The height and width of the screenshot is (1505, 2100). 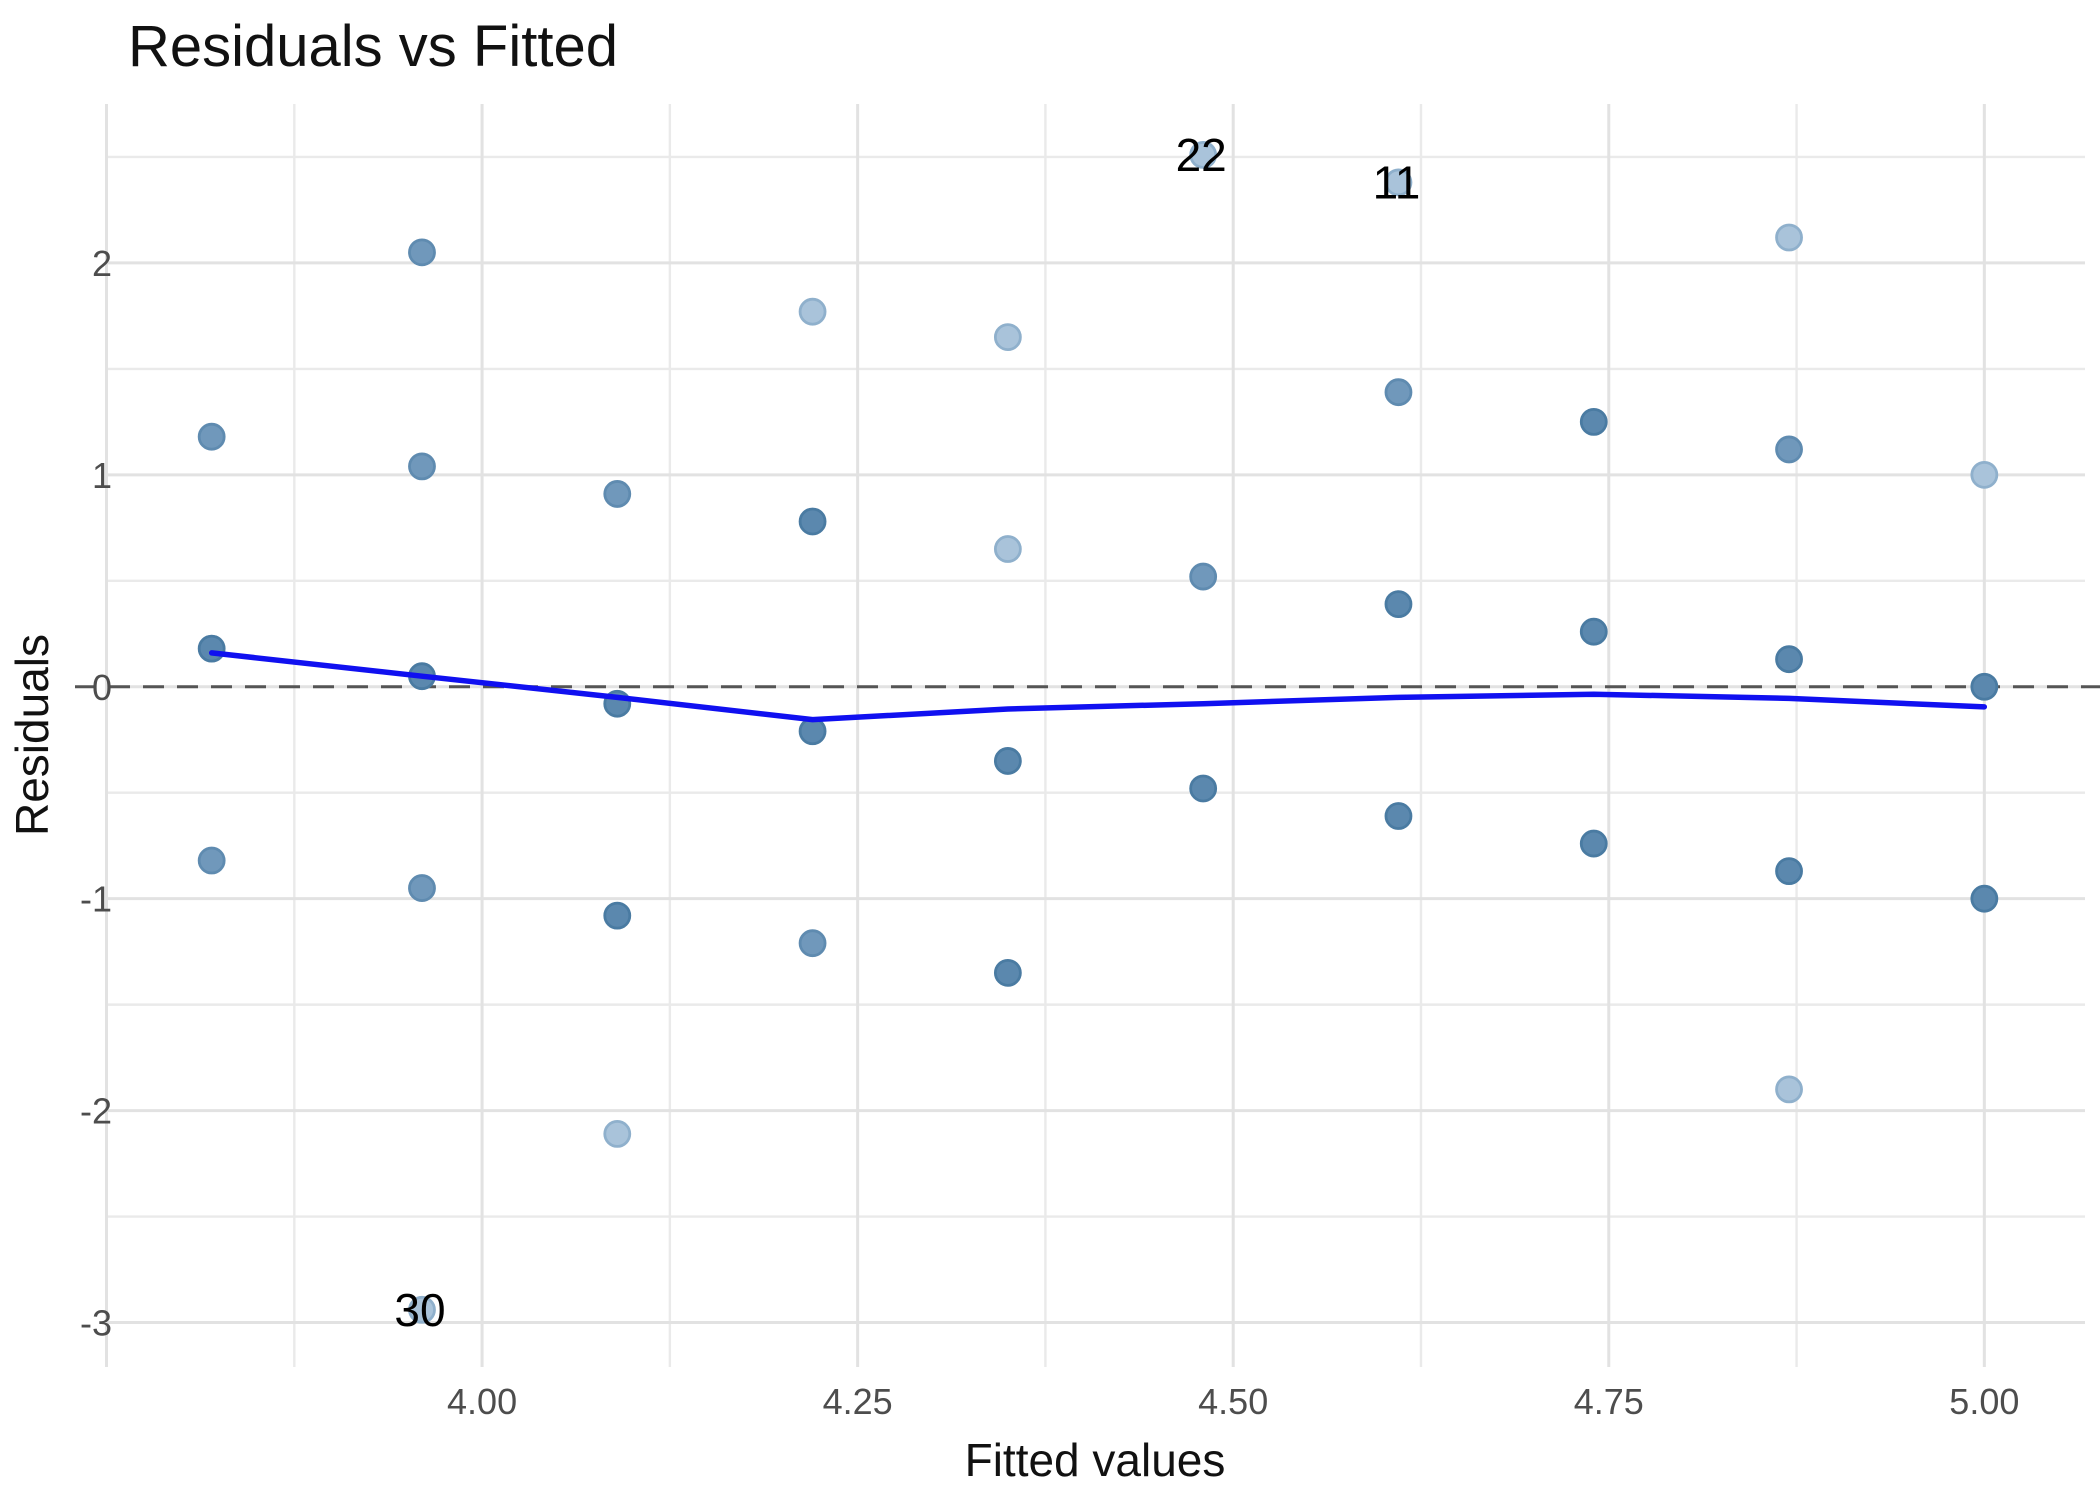 I want to click on point-label: 11, so click(x=1397, y=182).